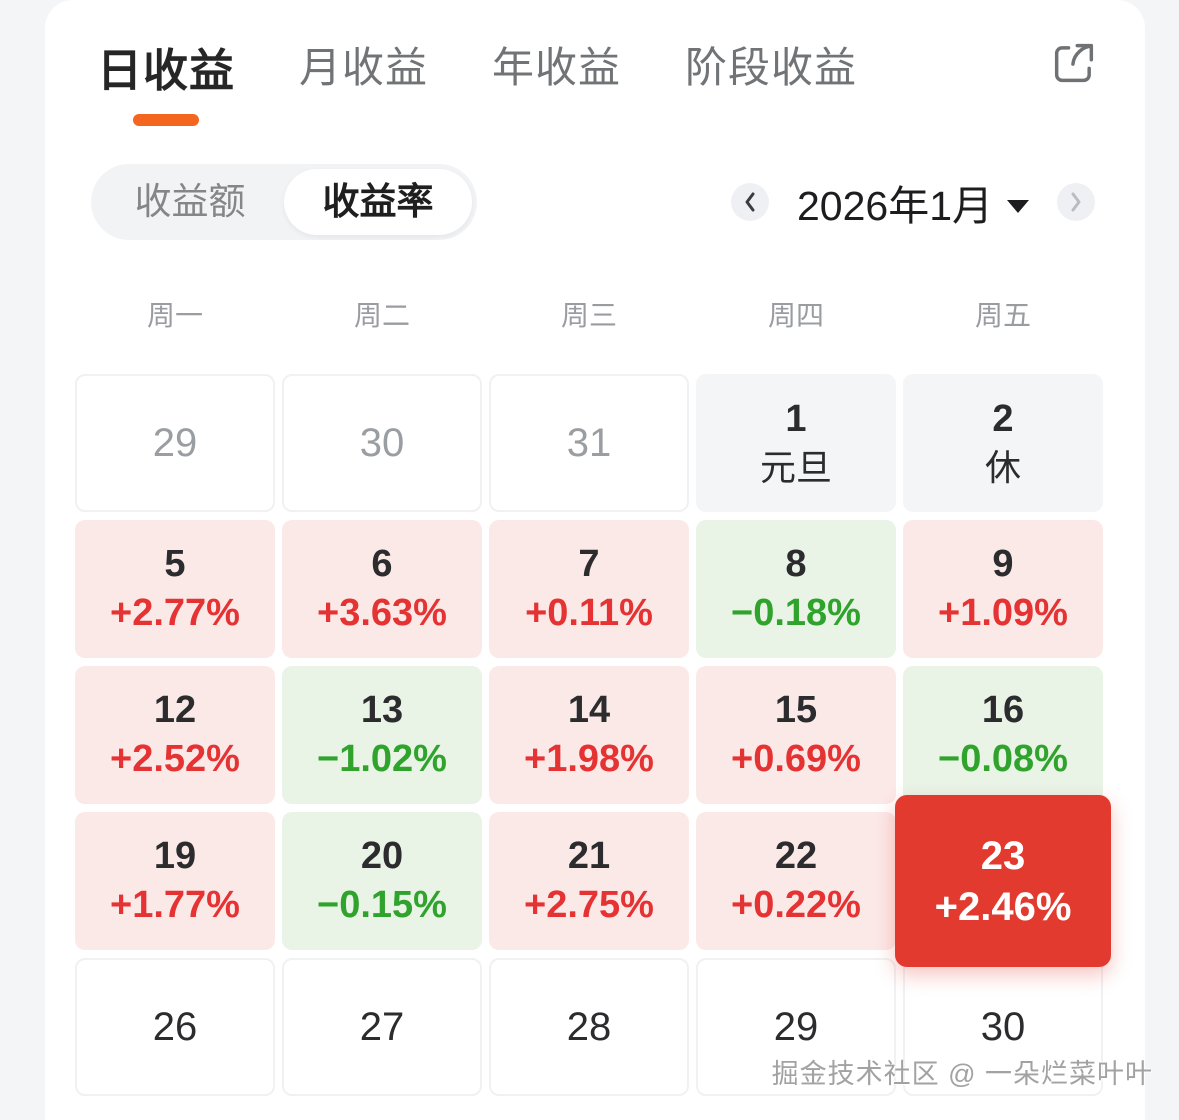  I want to click on cell-return-rate: +1.09%, so click(1003, 612).